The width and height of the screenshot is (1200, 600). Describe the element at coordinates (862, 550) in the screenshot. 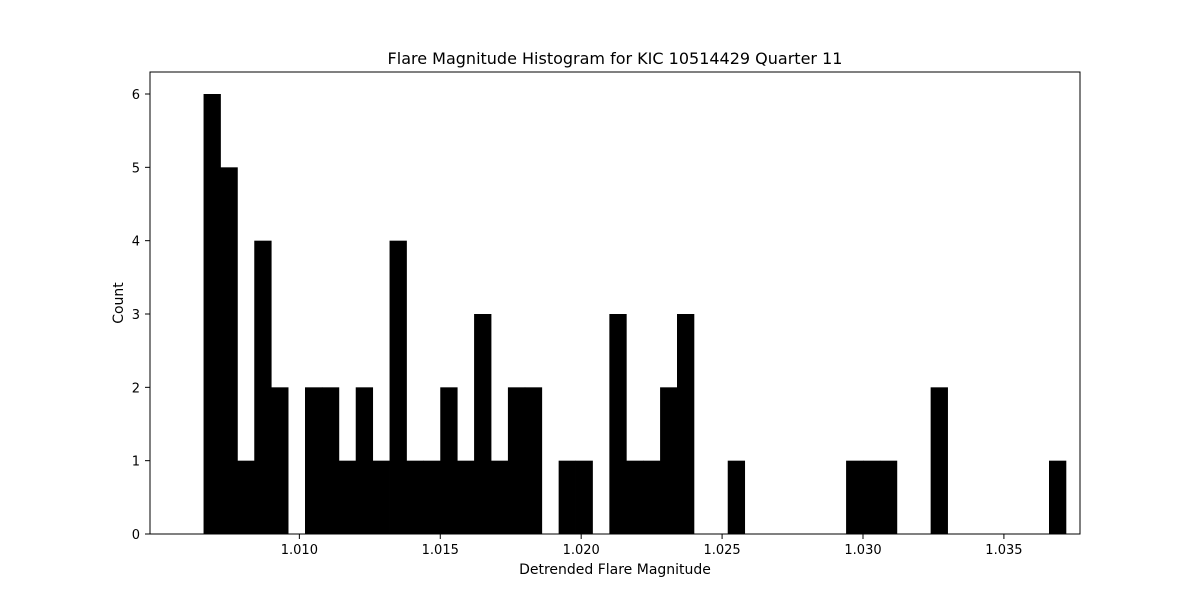

I see `x-tick-label: 1.030` at that location.